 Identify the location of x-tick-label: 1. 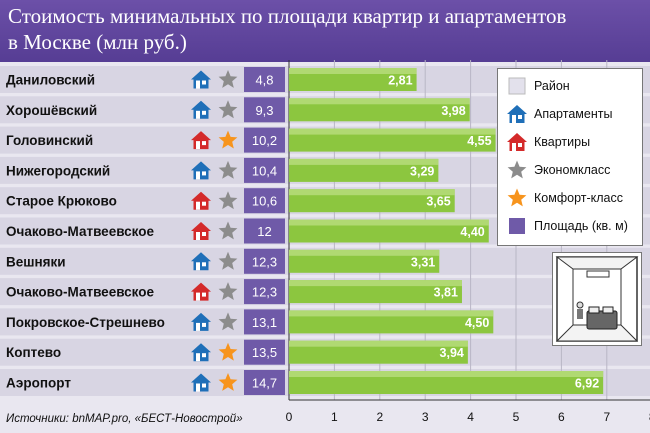
(334, 417).